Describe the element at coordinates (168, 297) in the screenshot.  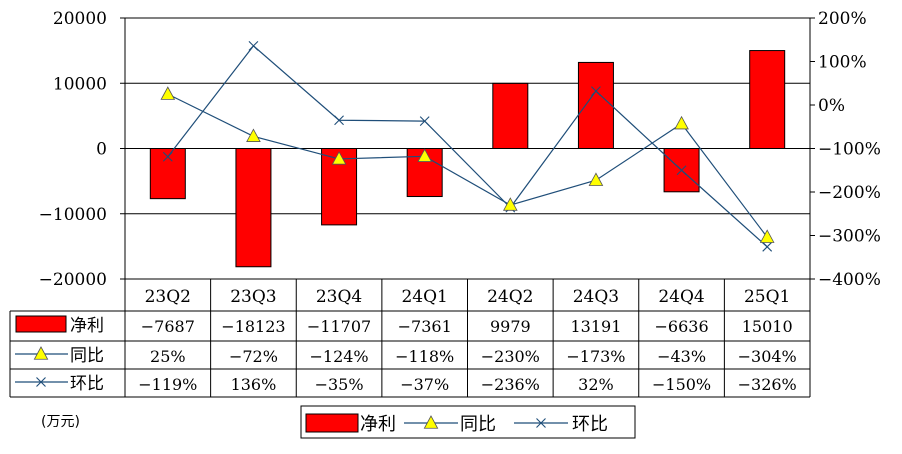
I see `category-label-23Q2: 23Q2` at that location.